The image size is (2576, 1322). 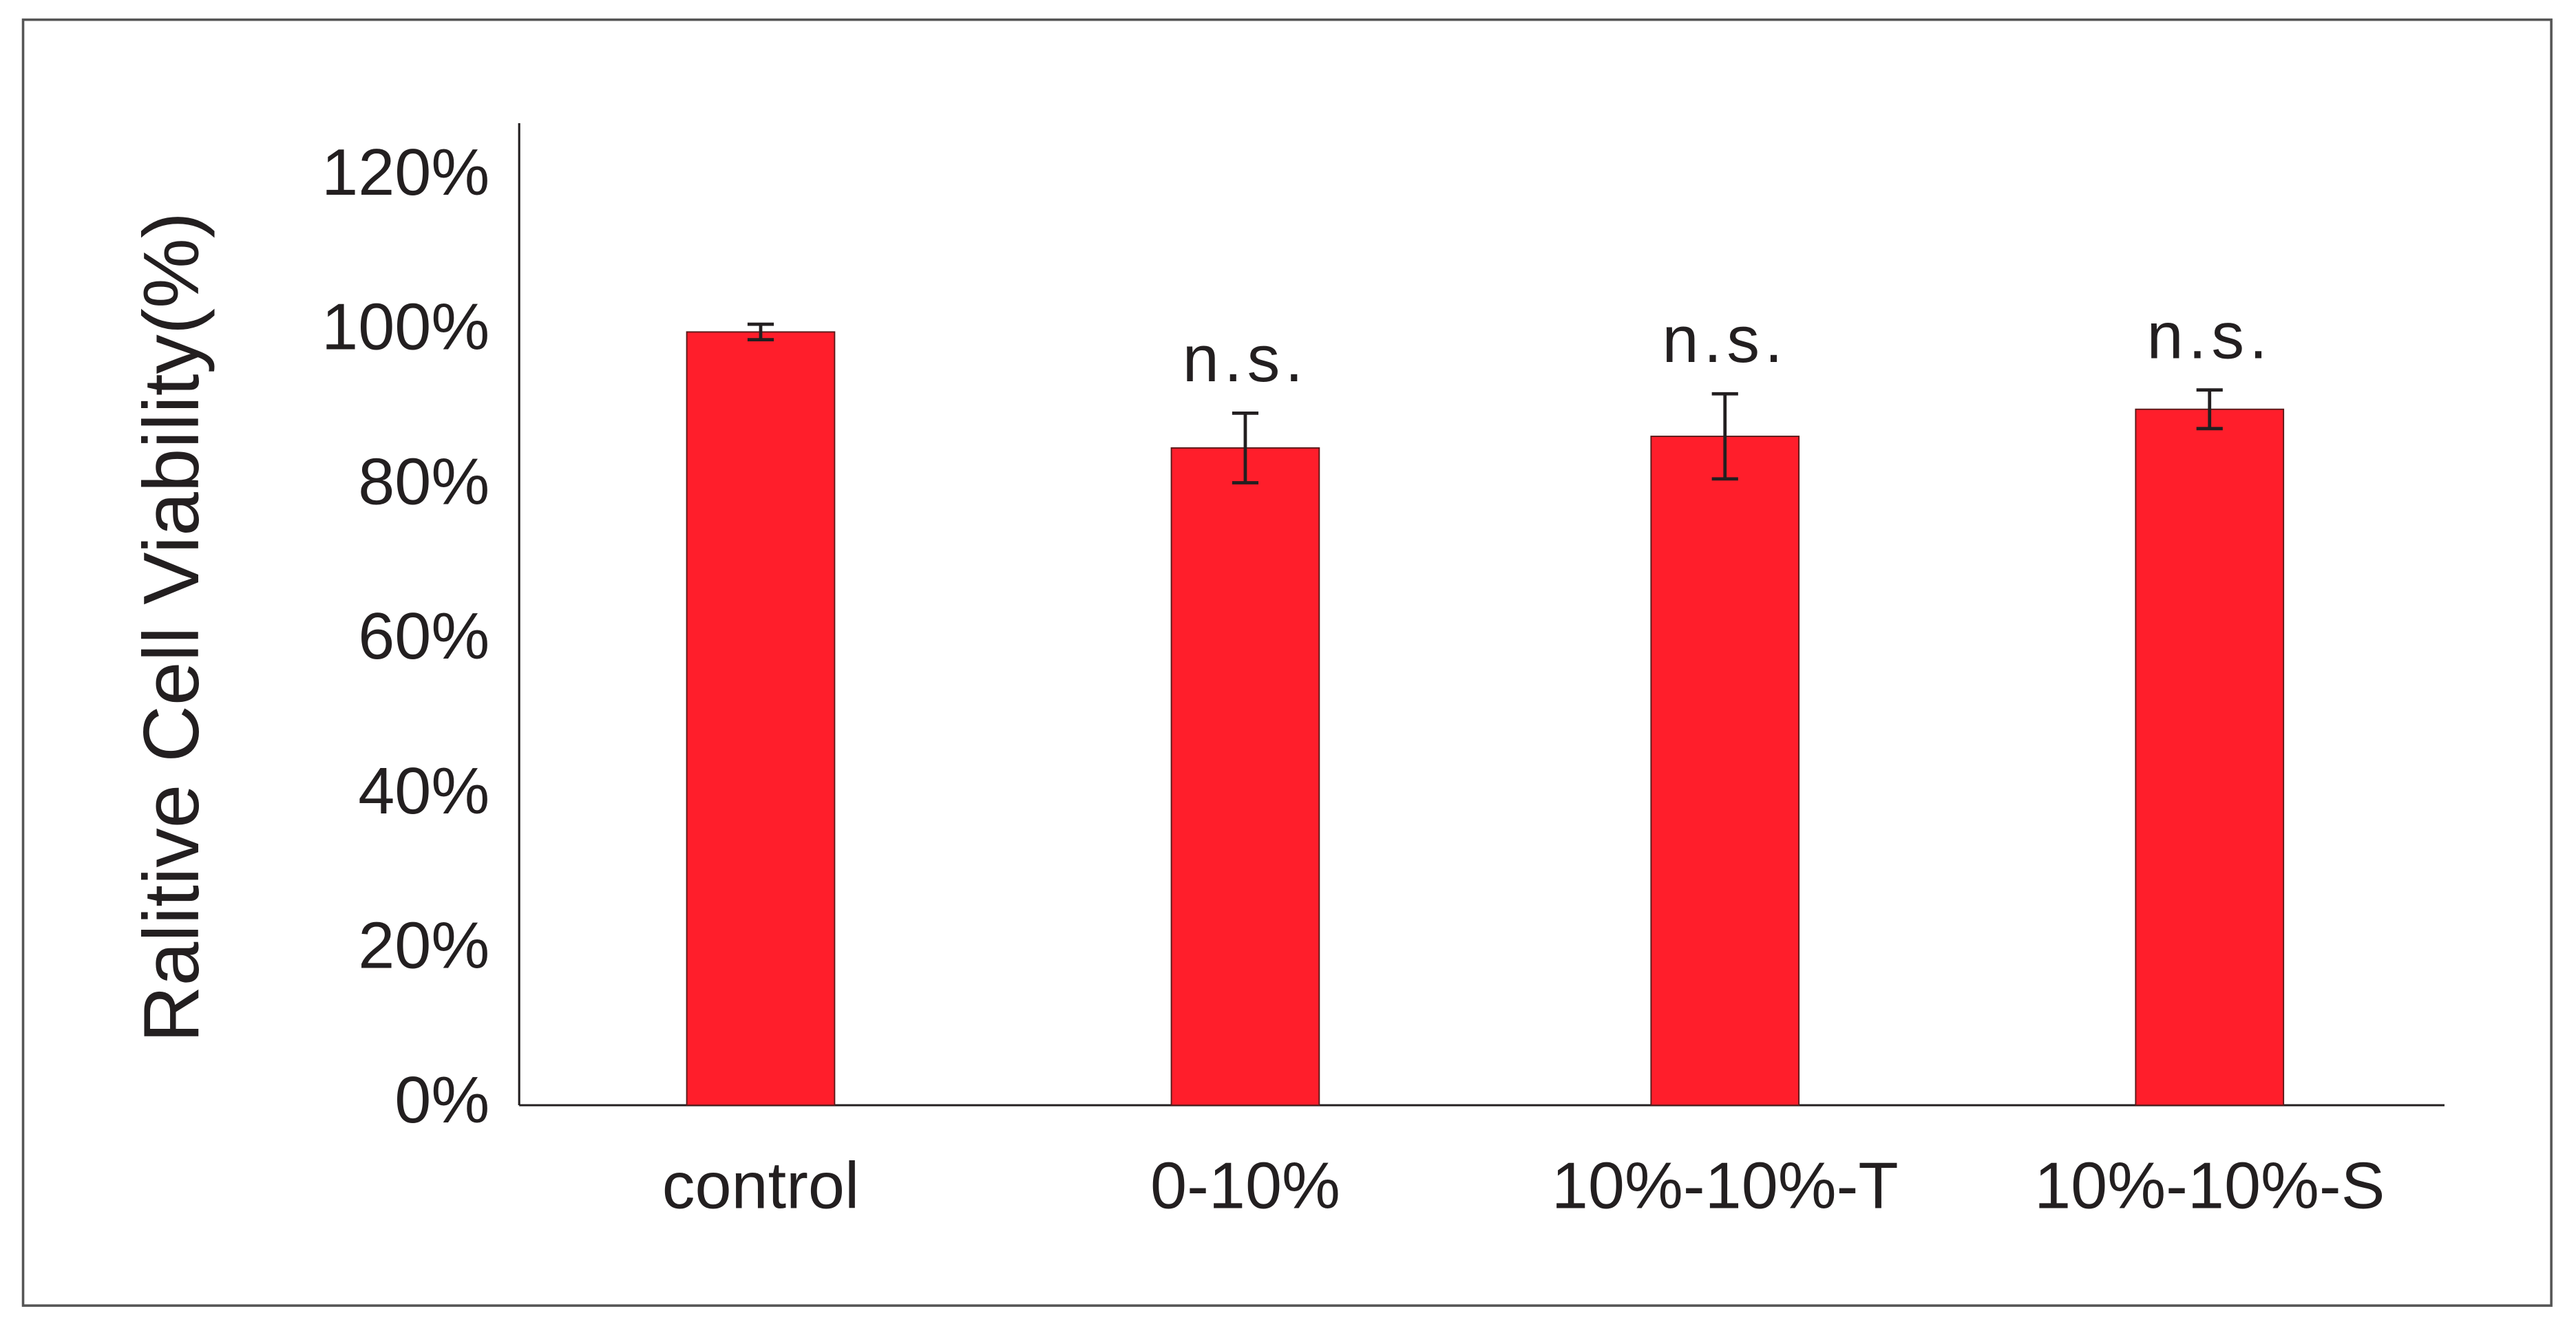 I want to click on x-tick-label: 0-10%, so click(x=1245, y=1185).